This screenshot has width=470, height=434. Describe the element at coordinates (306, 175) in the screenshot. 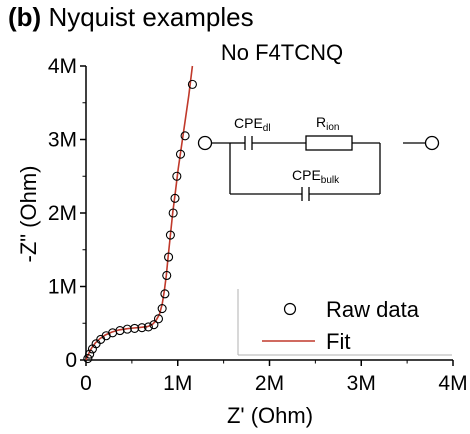

I see `cpe-bulk-label-main: CPE` at that location.